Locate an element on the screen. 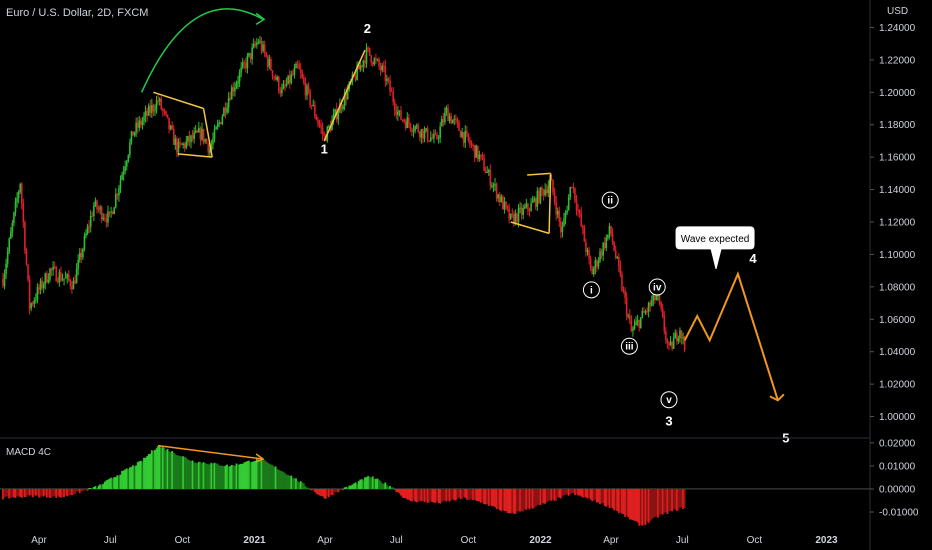 This screenshot has height=550, width=932. indicator-label: MACD 4C is located at coordinates (28, 452).